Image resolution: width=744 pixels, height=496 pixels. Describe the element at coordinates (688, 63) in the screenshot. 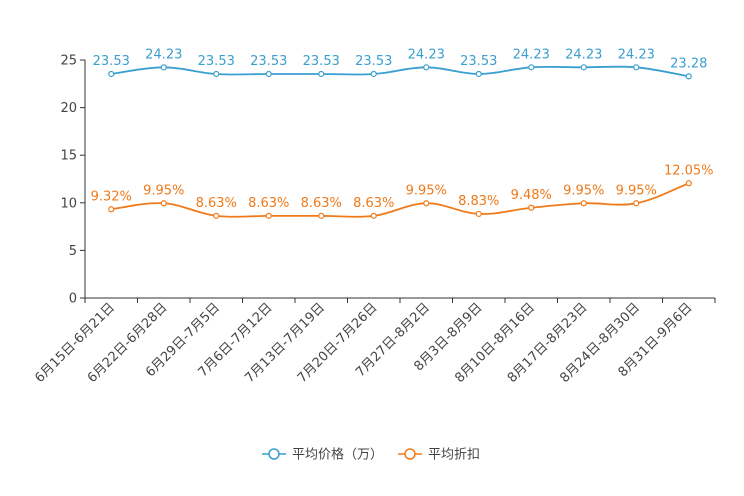

I see `data-label: 23.28` at that location.